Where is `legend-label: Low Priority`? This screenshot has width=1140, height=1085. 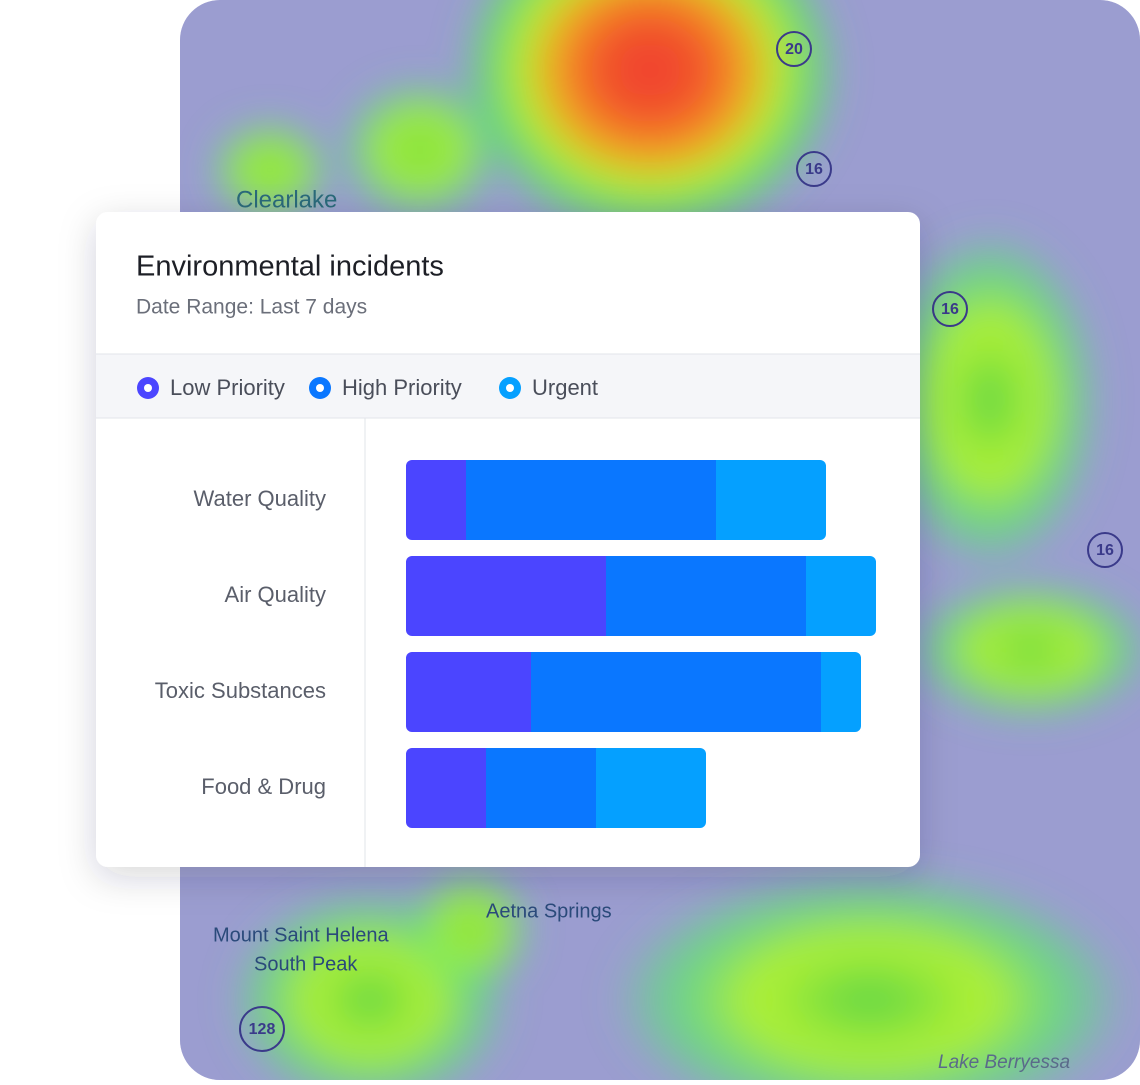
legend-label: Low Priority is located at coordinates (227, 387).